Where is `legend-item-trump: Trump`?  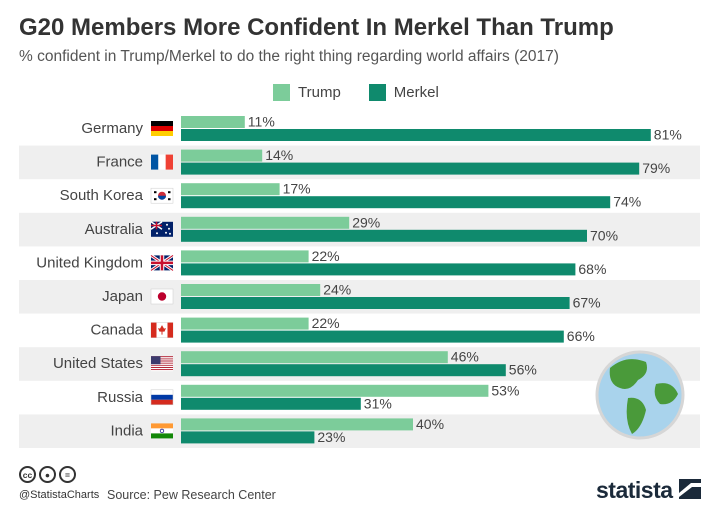
legend-item-trump: Trump is located at coordinates (307, 92).